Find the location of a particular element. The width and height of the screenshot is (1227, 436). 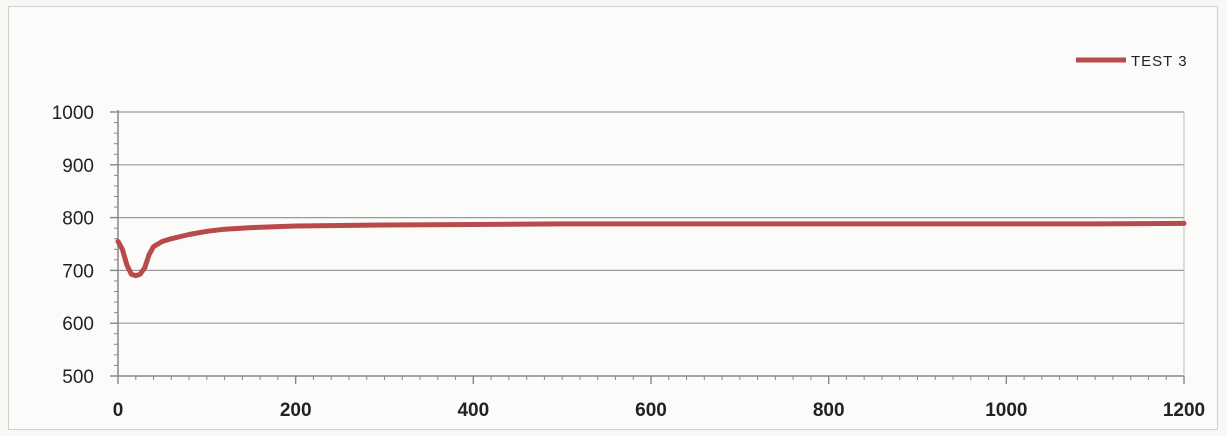

series-layer is located at coordinates (651, 249).